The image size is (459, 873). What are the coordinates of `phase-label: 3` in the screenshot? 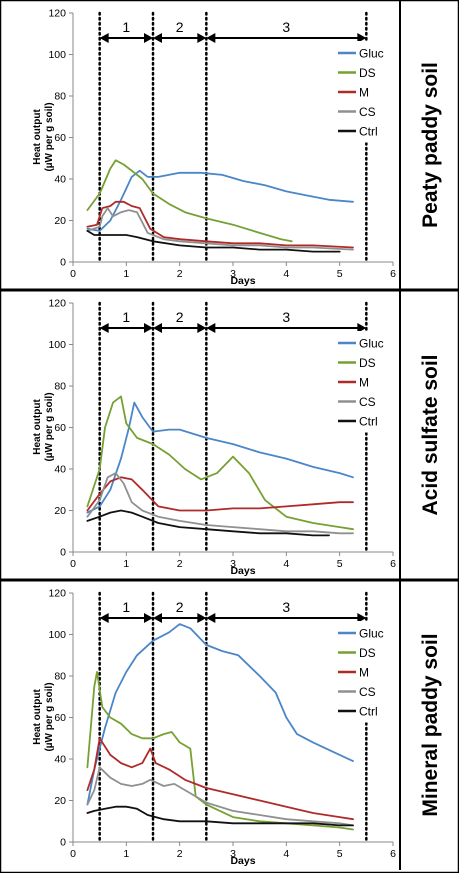 It's located at (286, 27).